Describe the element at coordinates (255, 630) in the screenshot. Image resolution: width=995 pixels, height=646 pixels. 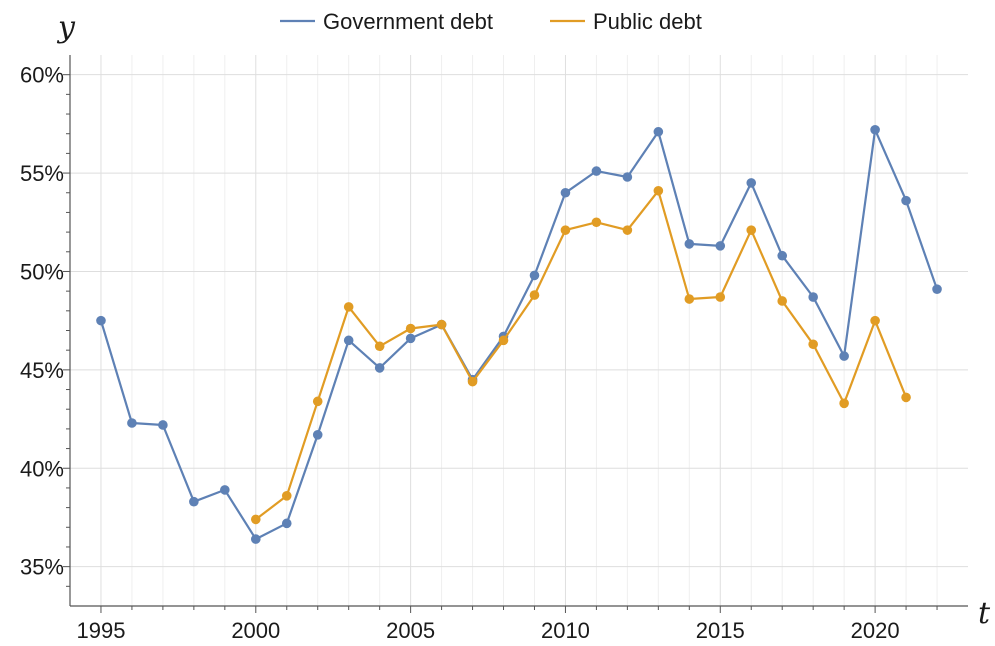
I see `x-tick-label: 2000` at that location.